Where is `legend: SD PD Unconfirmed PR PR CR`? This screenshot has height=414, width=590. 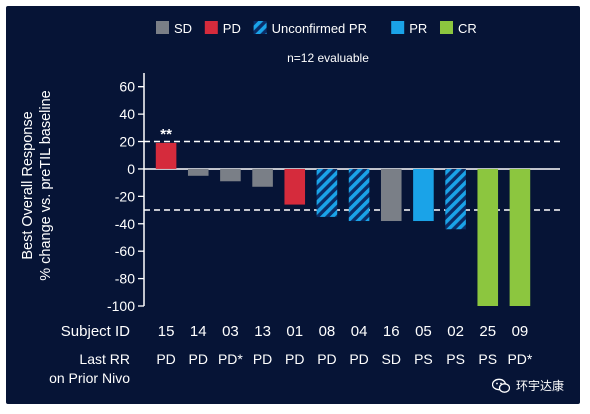 legend: SD PD Unconfirmed PR PR CR is located at coordinates (316, 28).